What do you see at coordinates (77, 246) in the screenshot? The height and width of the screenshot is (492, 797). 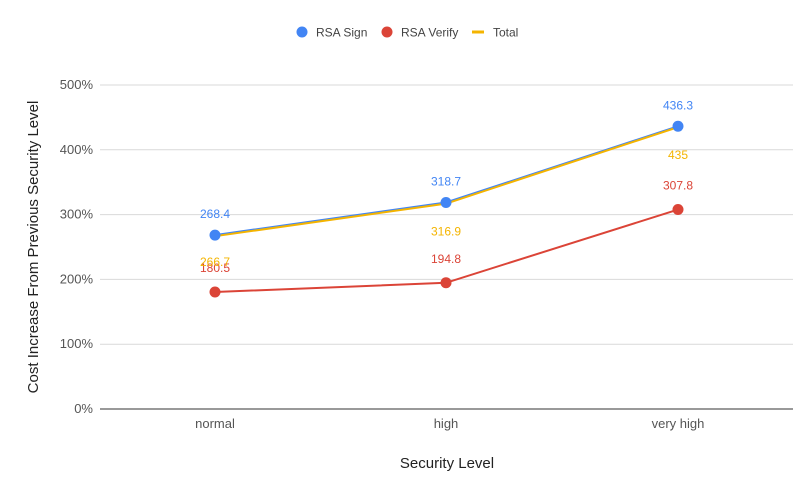 I see `y-axis-ticks: 0% 100% 200% 300% 400% 500%` at bounding box center [77, 246].